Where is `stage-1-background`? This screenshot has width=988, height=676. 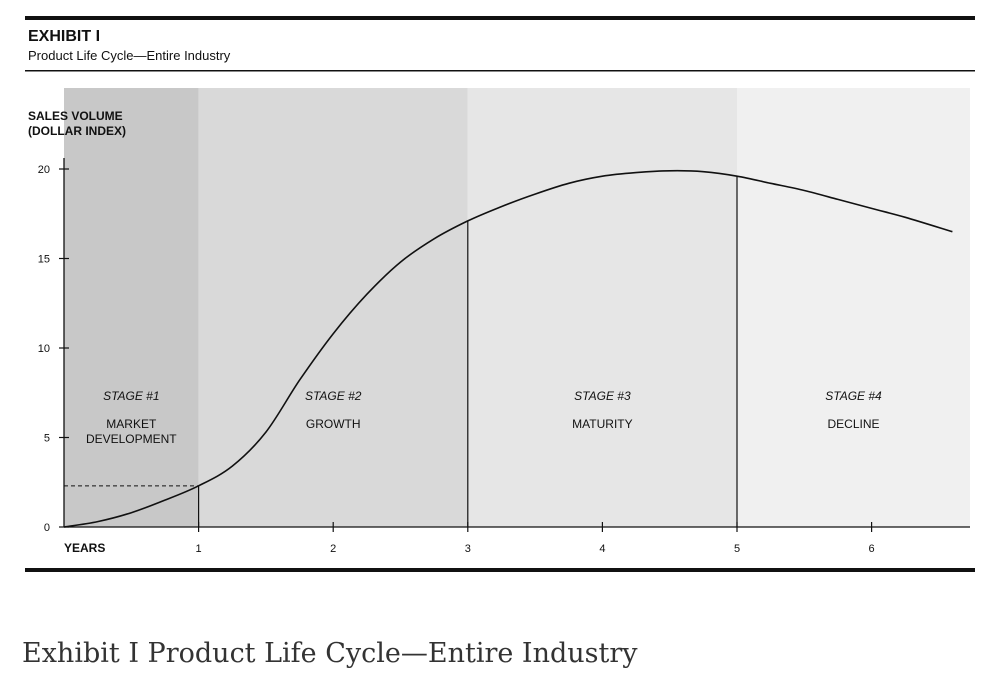 stage-1-background is located at coordinates (131, 307).